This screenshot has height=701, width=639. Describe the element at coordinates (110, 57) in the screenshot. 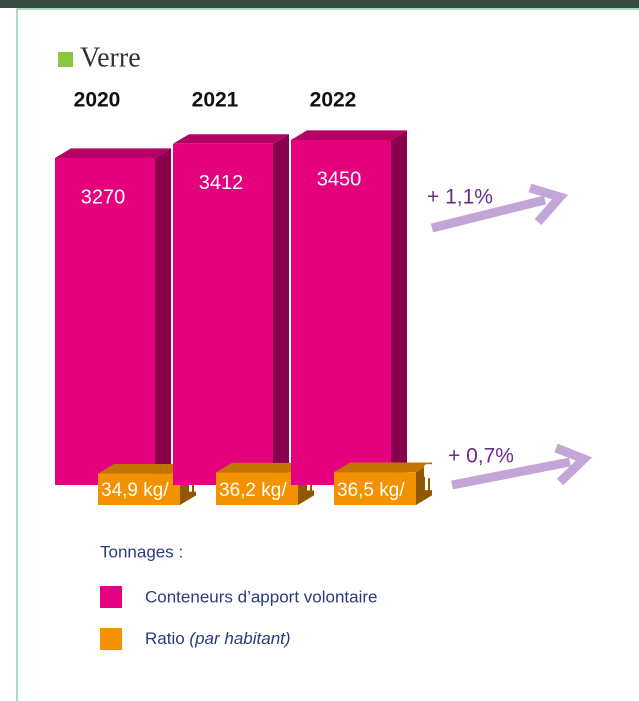

I see `chart-title: Verre` at that location.